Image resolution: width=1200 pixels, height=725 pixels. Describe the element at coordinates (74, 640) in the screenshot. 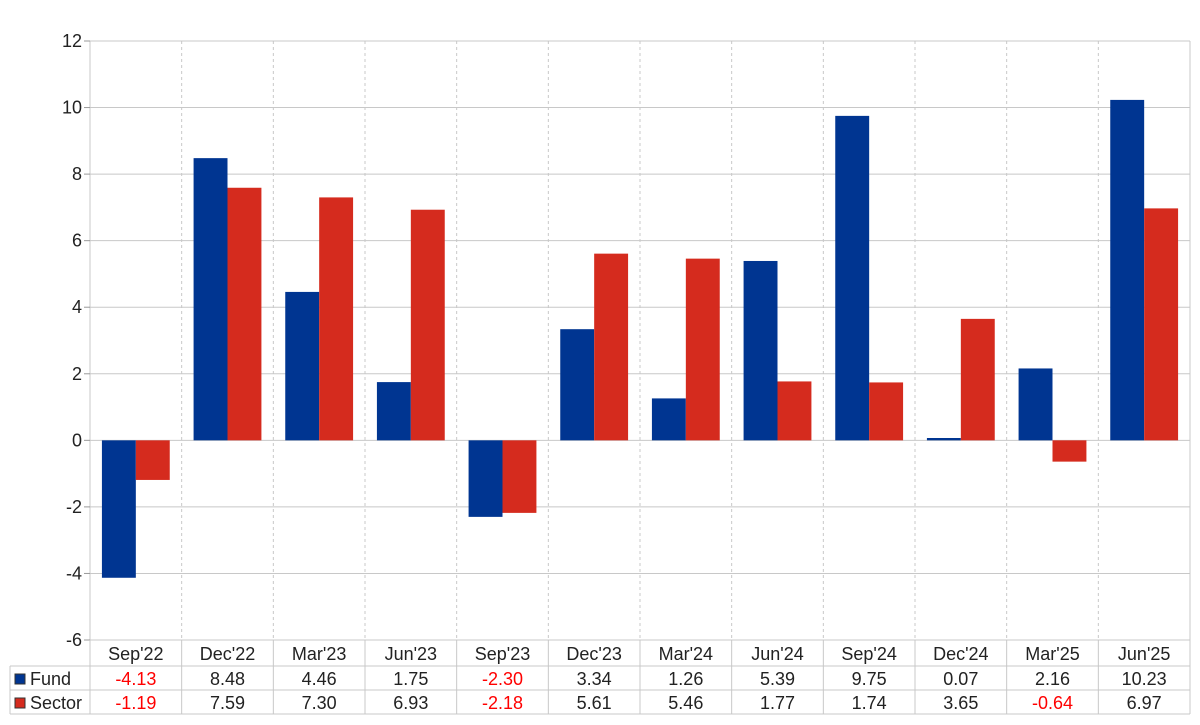

I see `y-tick-label: -6` at that location.